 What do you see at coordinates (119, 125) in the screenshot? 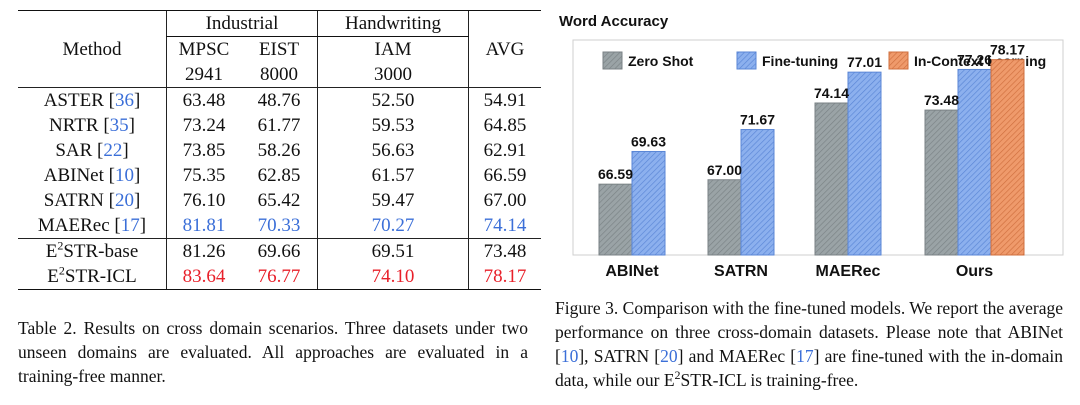
I see `citation-link: 35` at bounding box center [119, 125].